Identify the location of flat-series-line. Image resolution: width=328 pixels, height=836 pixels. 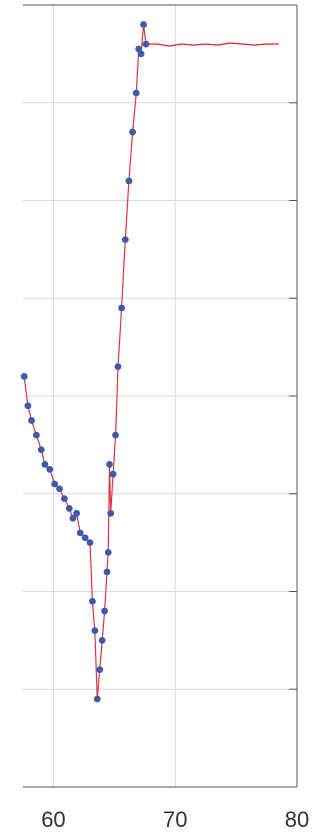
(213, 44).